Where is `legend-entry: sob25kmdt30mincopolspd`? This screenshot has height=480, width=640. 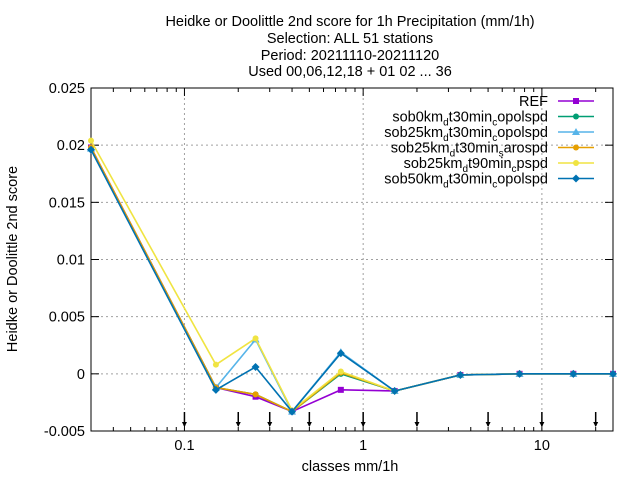 legend-entry: sob25kmdt30mincopolspd is located at coordinates (489, 134).